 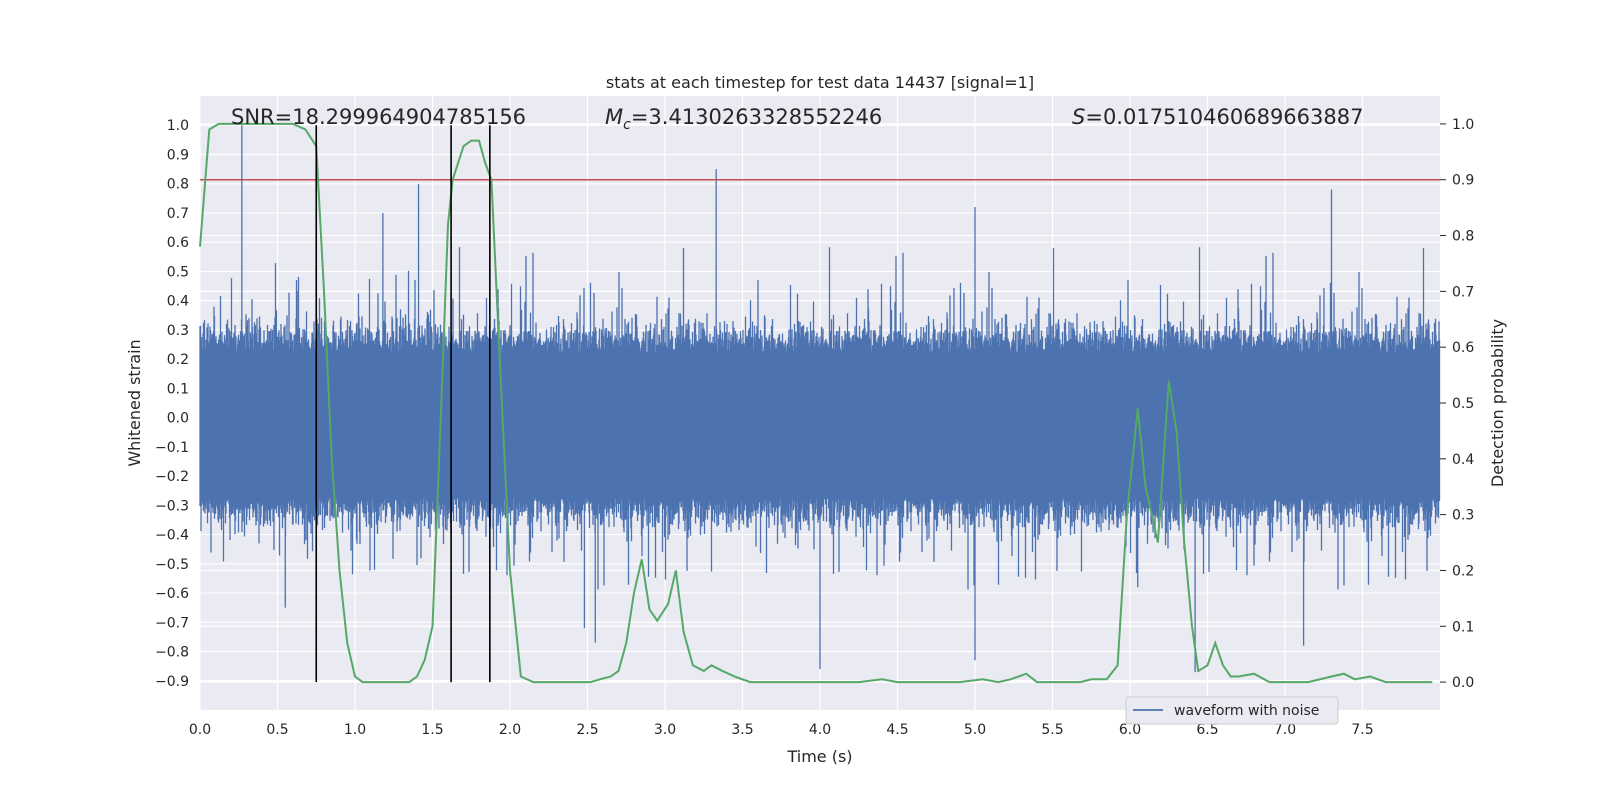 What do you see at coordinates (1463, 627) in the screenshot?
I see `y-right-tick-label: 0.1` at bounding box center [1463, 627].